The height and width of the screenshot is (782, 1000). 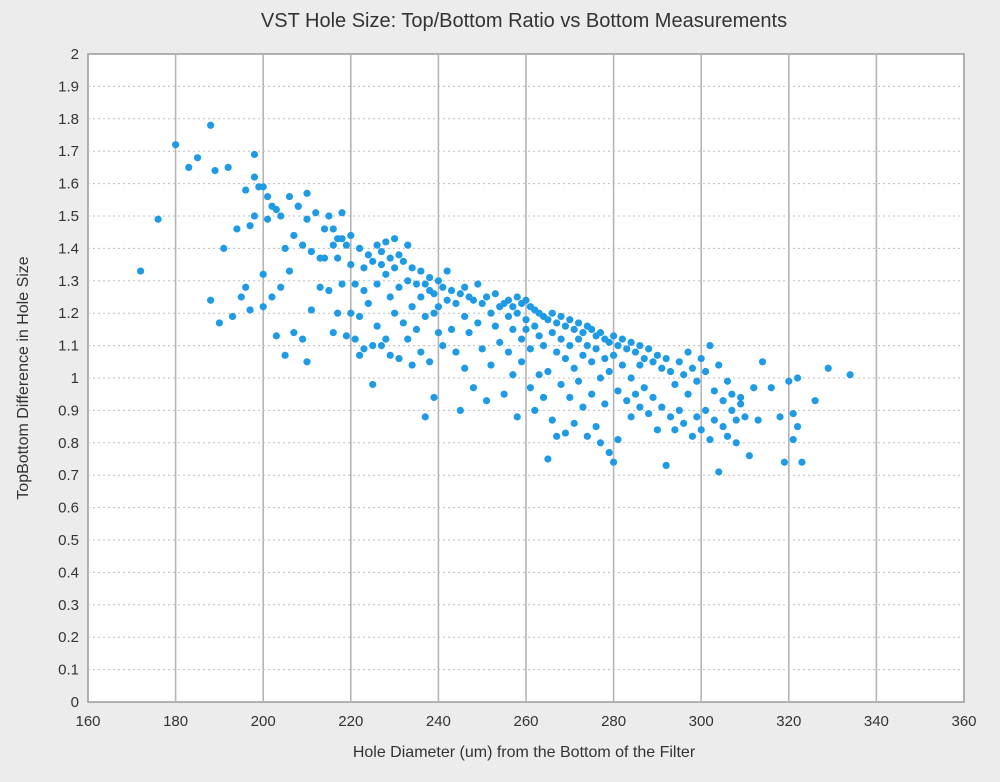 What do you see at coordinates (68, 281) in the screenshot?
I see `y-tick-label: 1.3` at bounding box center [68, 281].